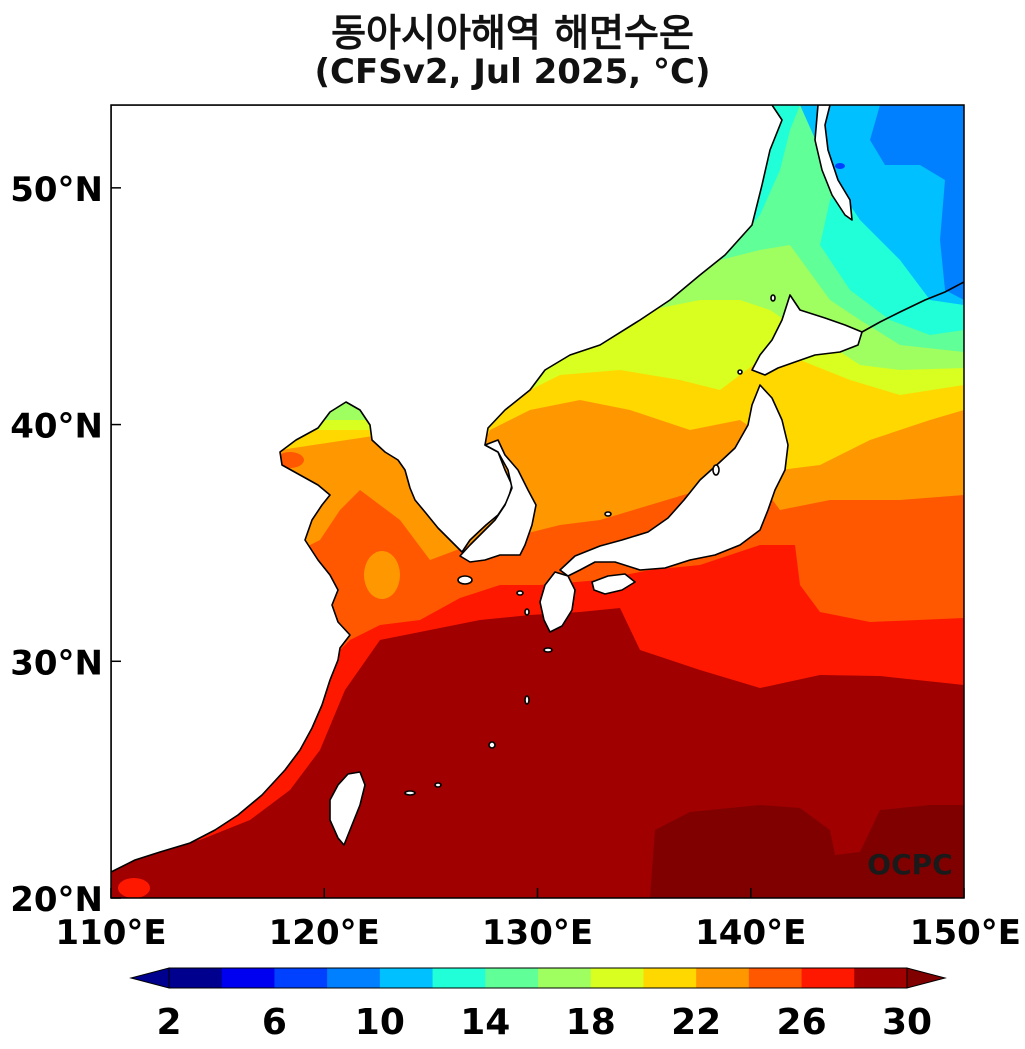 This screenshot has height=1049, width=1025. What do you see at coordinates (512, 33) in the screenshot?
I see `map-title: 동아시아해역 해면수온` at bounding box center [512, 33].